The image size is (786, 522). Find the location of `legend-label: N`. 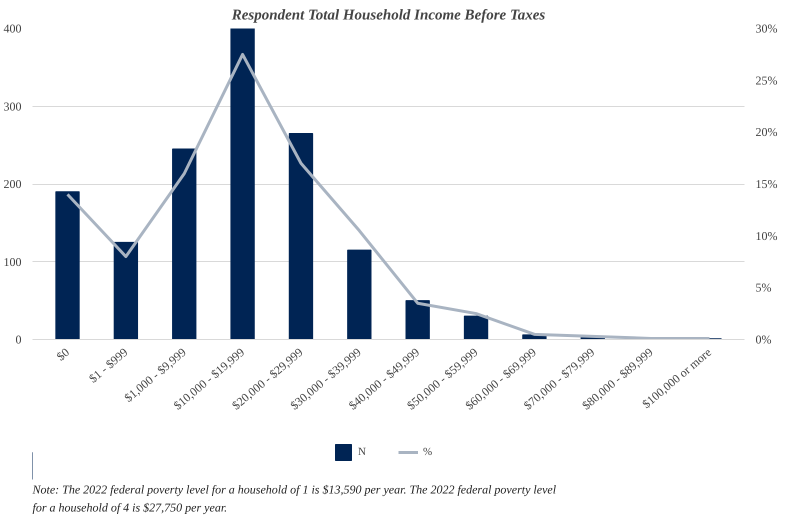

legend-label: N is located at coordinates (362, 452).